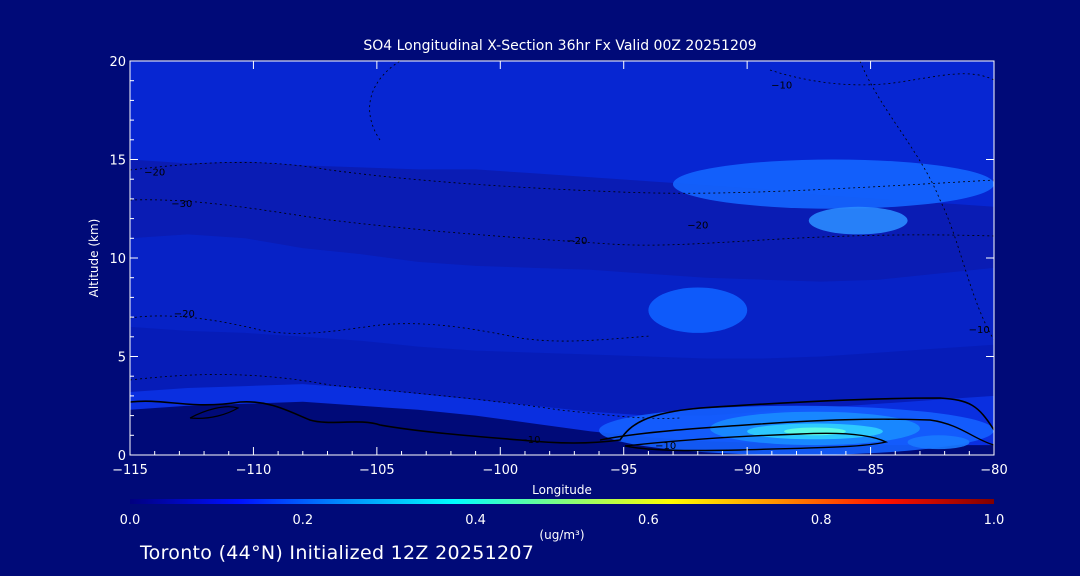 The image size is (1080, 576). I want to click on y-tick-label: 0, so click(122, 456).